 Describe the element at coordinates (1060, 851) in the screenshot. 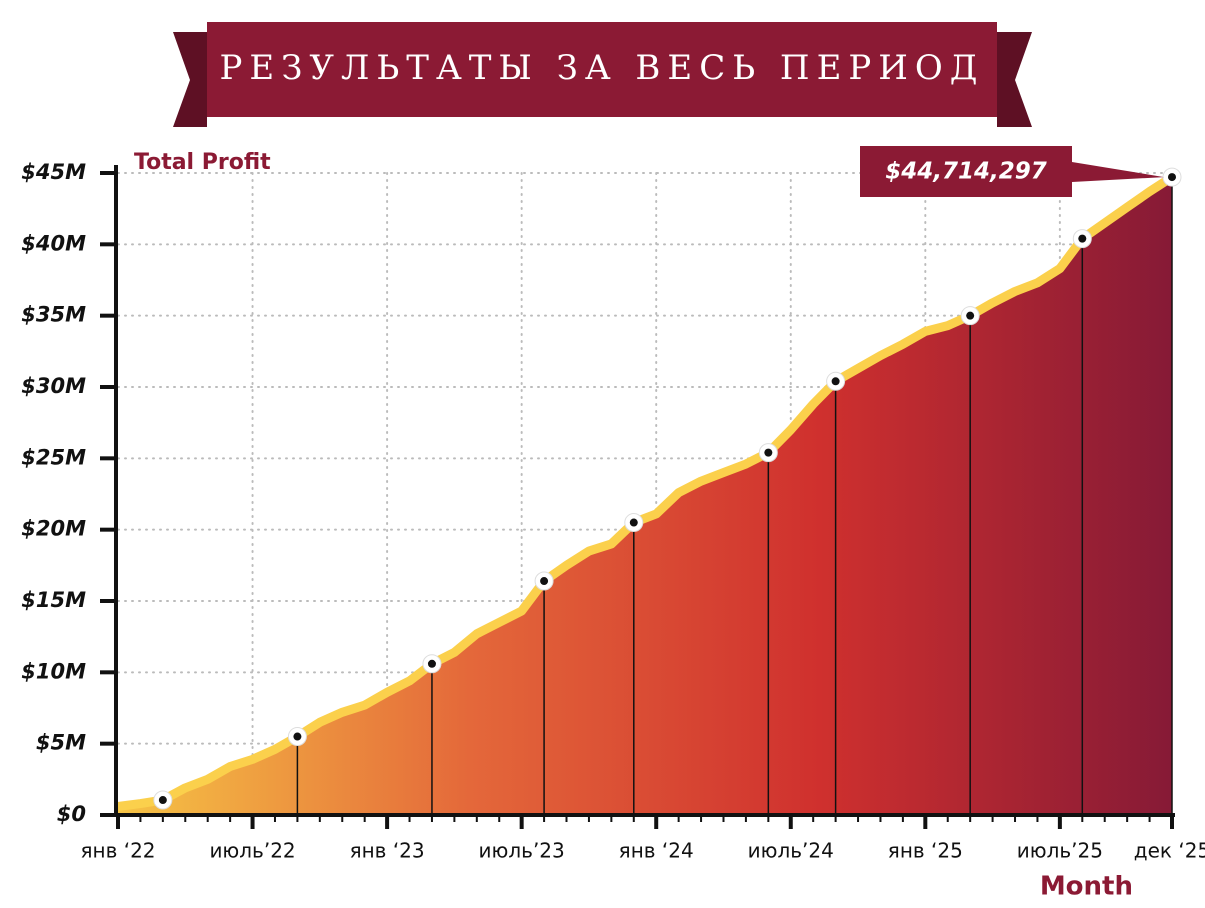

I see `x-tick-label: июль’25` at that location.